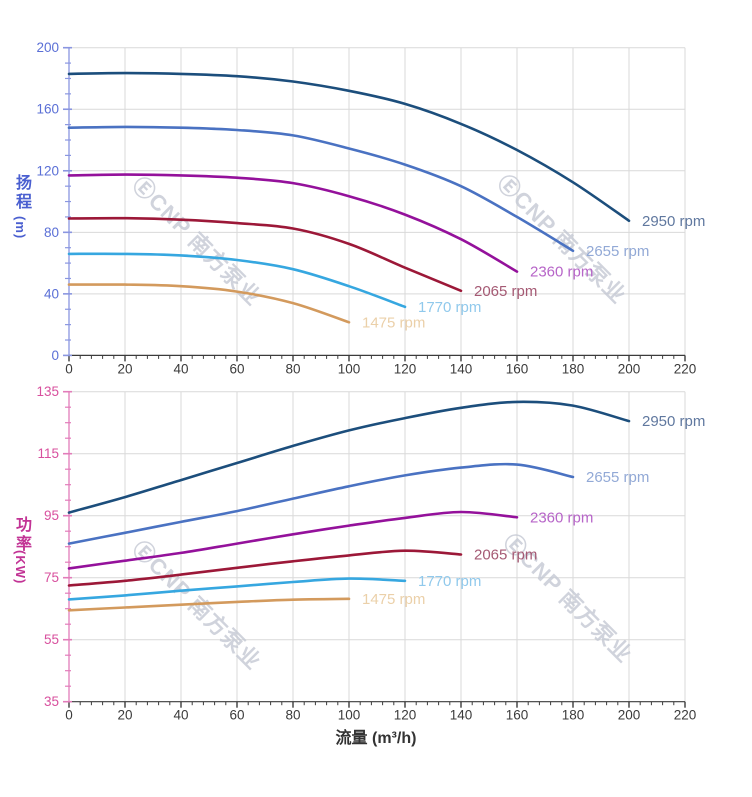 This screenshot has width=752, height=797. What do you see at coordinates (47, 391) in the screenshot?
I see `y-tick-label: 135` at bounding box center [47, 391].